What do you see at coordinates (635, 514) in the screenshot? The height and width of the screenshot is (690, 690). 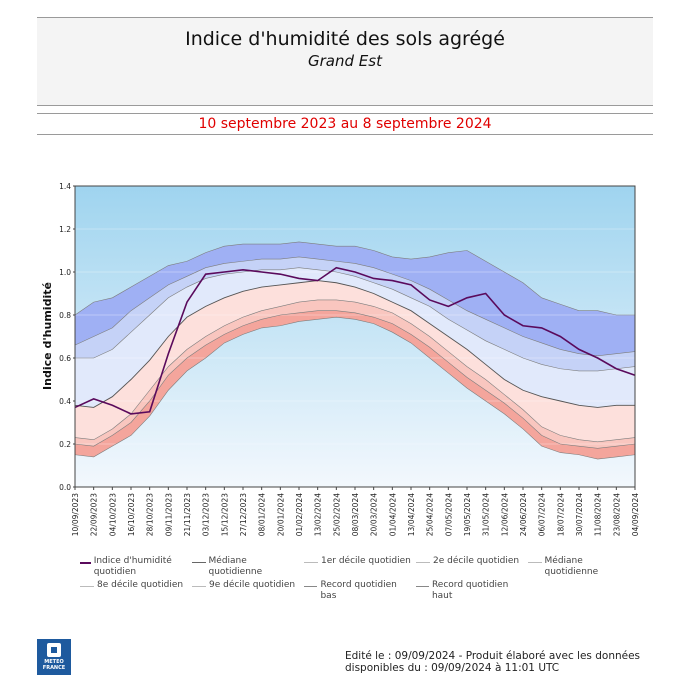 I see `x-tick-label: 04/09/2024` at bounding box center [635, 514].